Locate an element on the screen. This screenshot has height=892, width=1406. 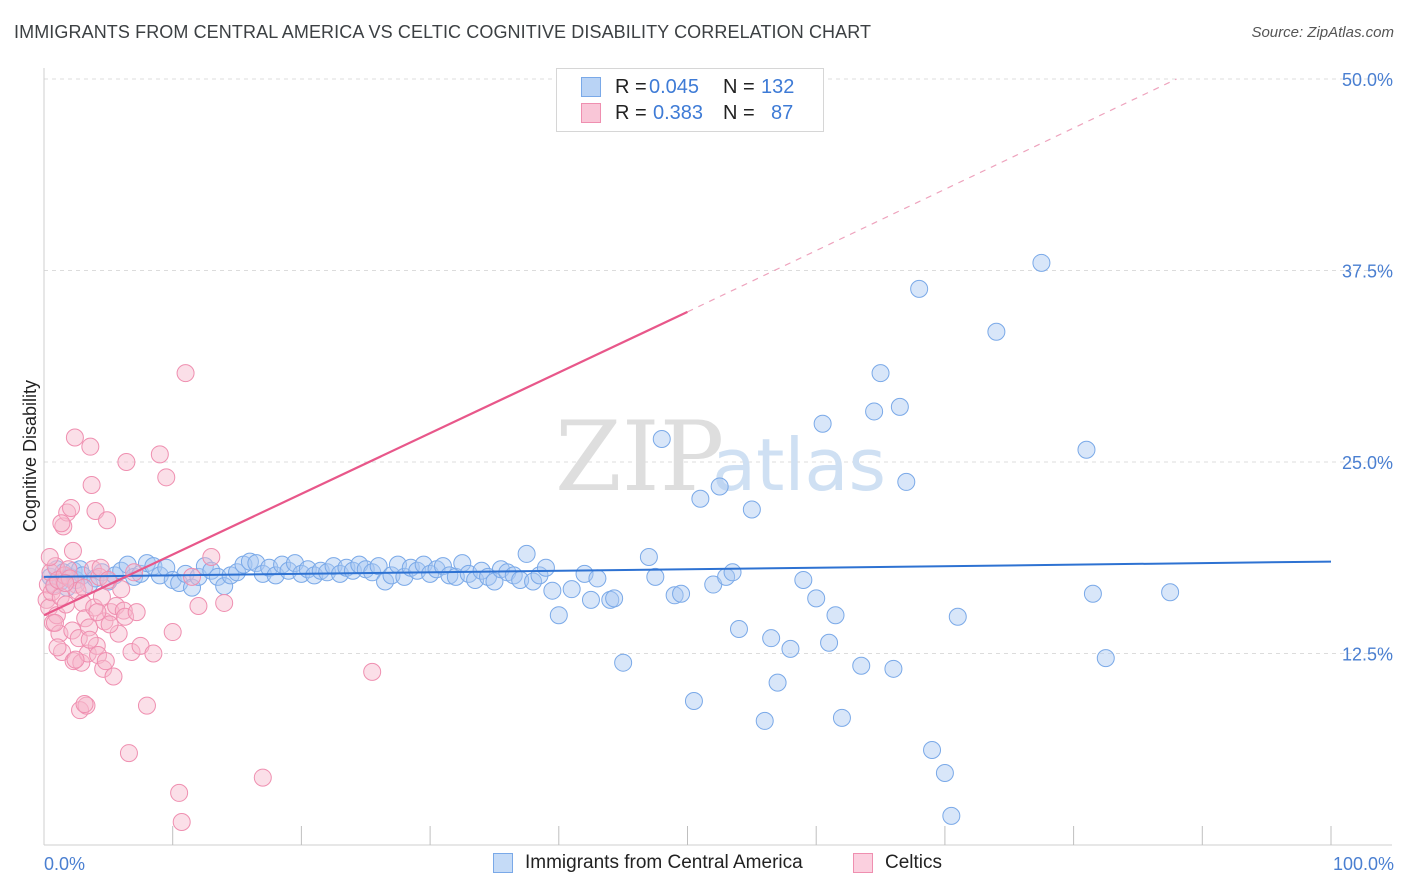
y-tick-labels: 12.5% 25.0% 37.5% 50.0% is located at coordinates (1367, 367).